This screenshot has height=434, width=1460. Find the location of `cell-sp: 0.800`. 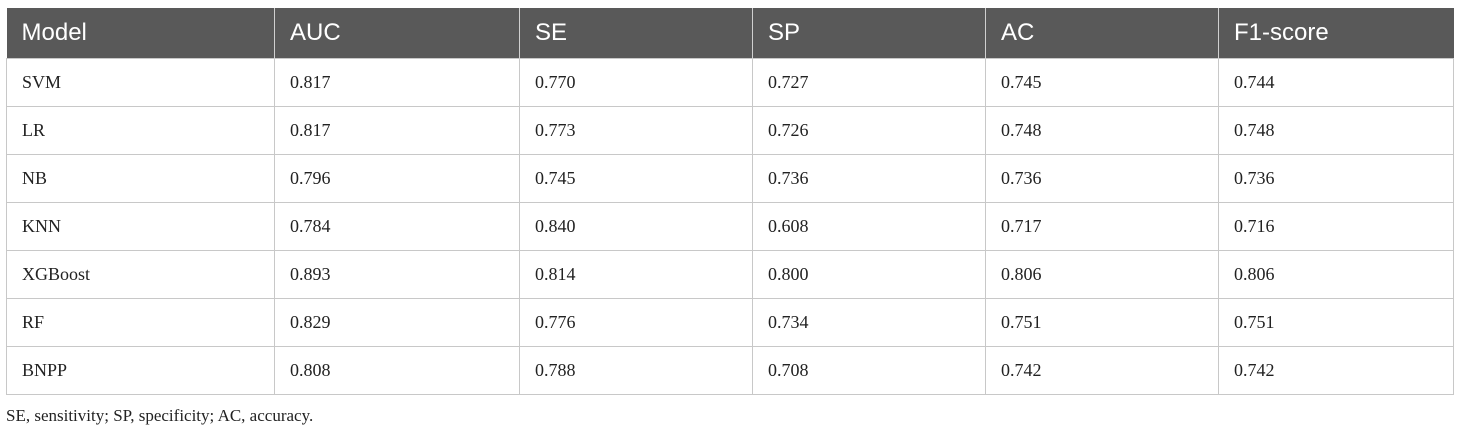

cell-sp: 0.800 is located at coordinates (869, 274).